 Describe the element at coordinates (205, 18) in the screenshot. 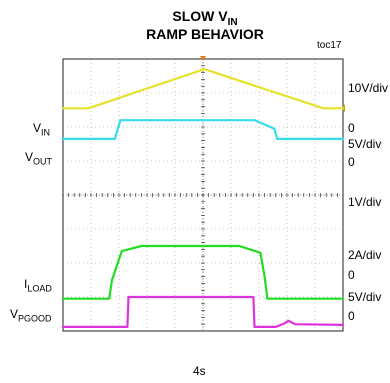

I see `chart-title-line1: SLOW VIN` at that location.